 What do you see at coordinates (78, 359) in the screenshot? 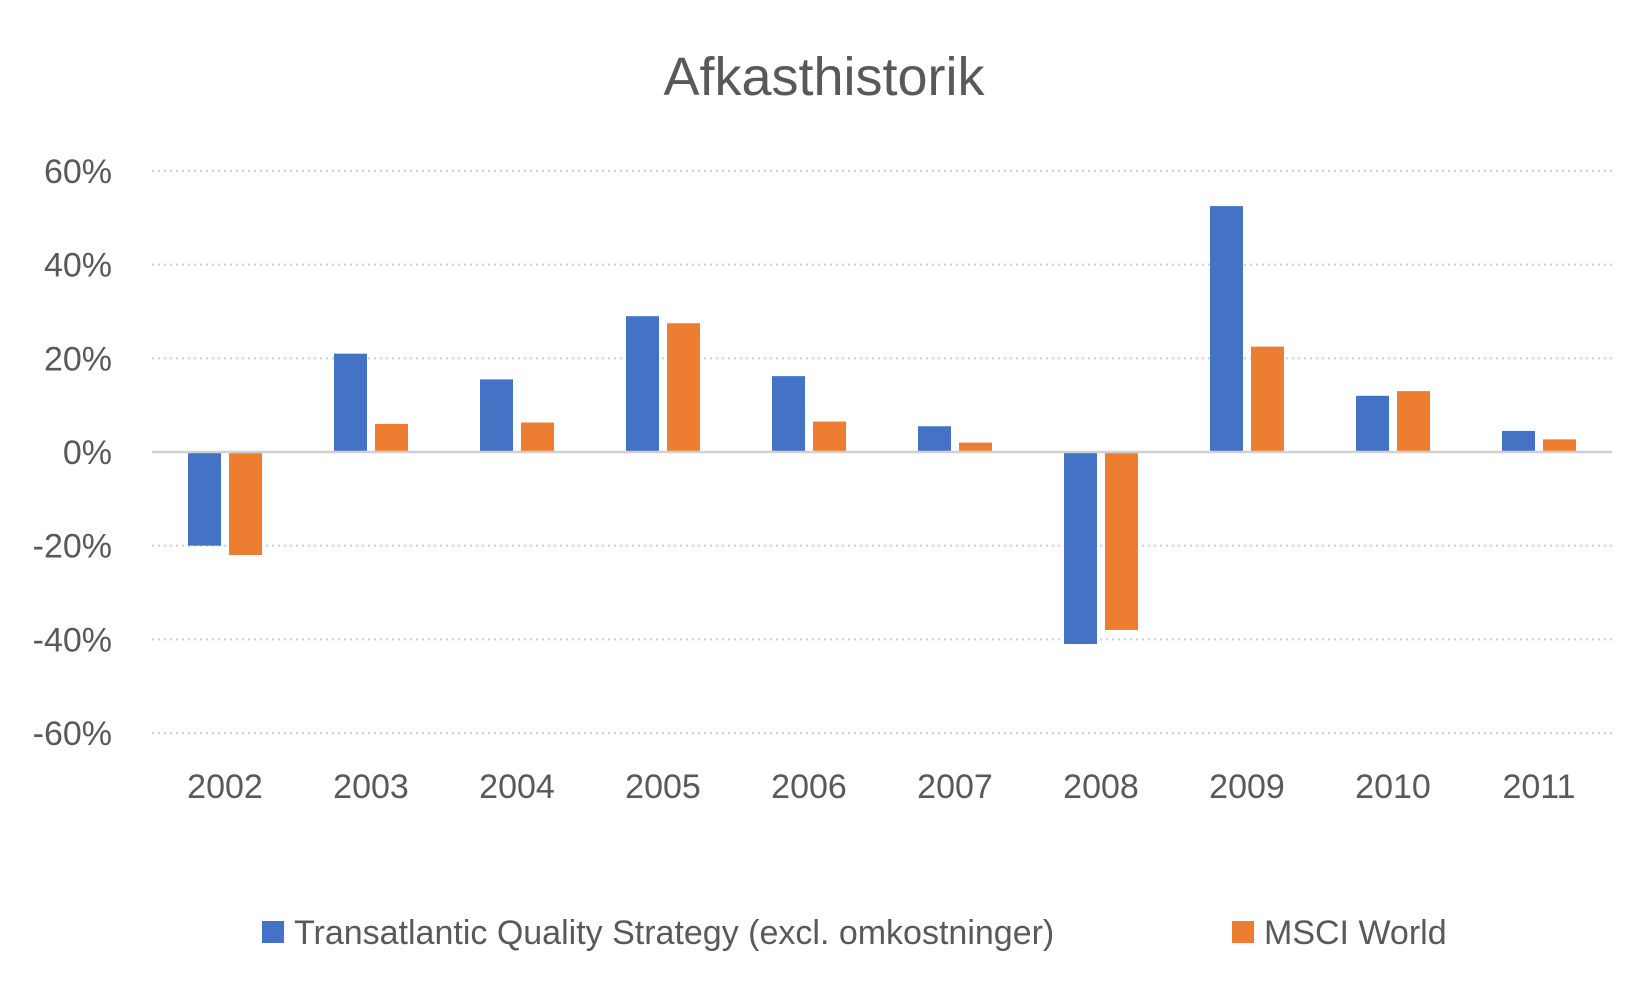
I see `y-tick-label: 20%` at bounding box center [78, 359].